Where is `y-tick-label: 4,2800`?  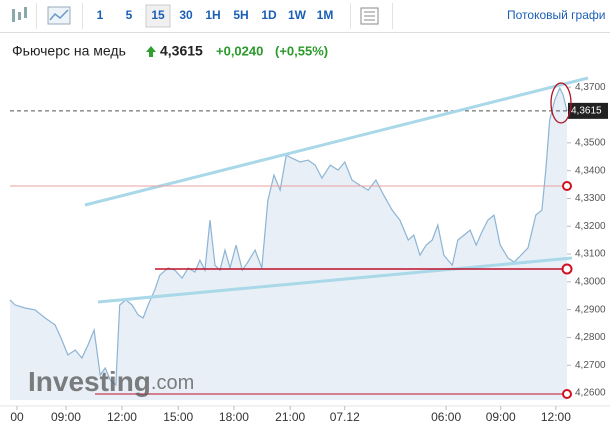 y-tick-label: 4,2800 is located at coordinates (590, 337).